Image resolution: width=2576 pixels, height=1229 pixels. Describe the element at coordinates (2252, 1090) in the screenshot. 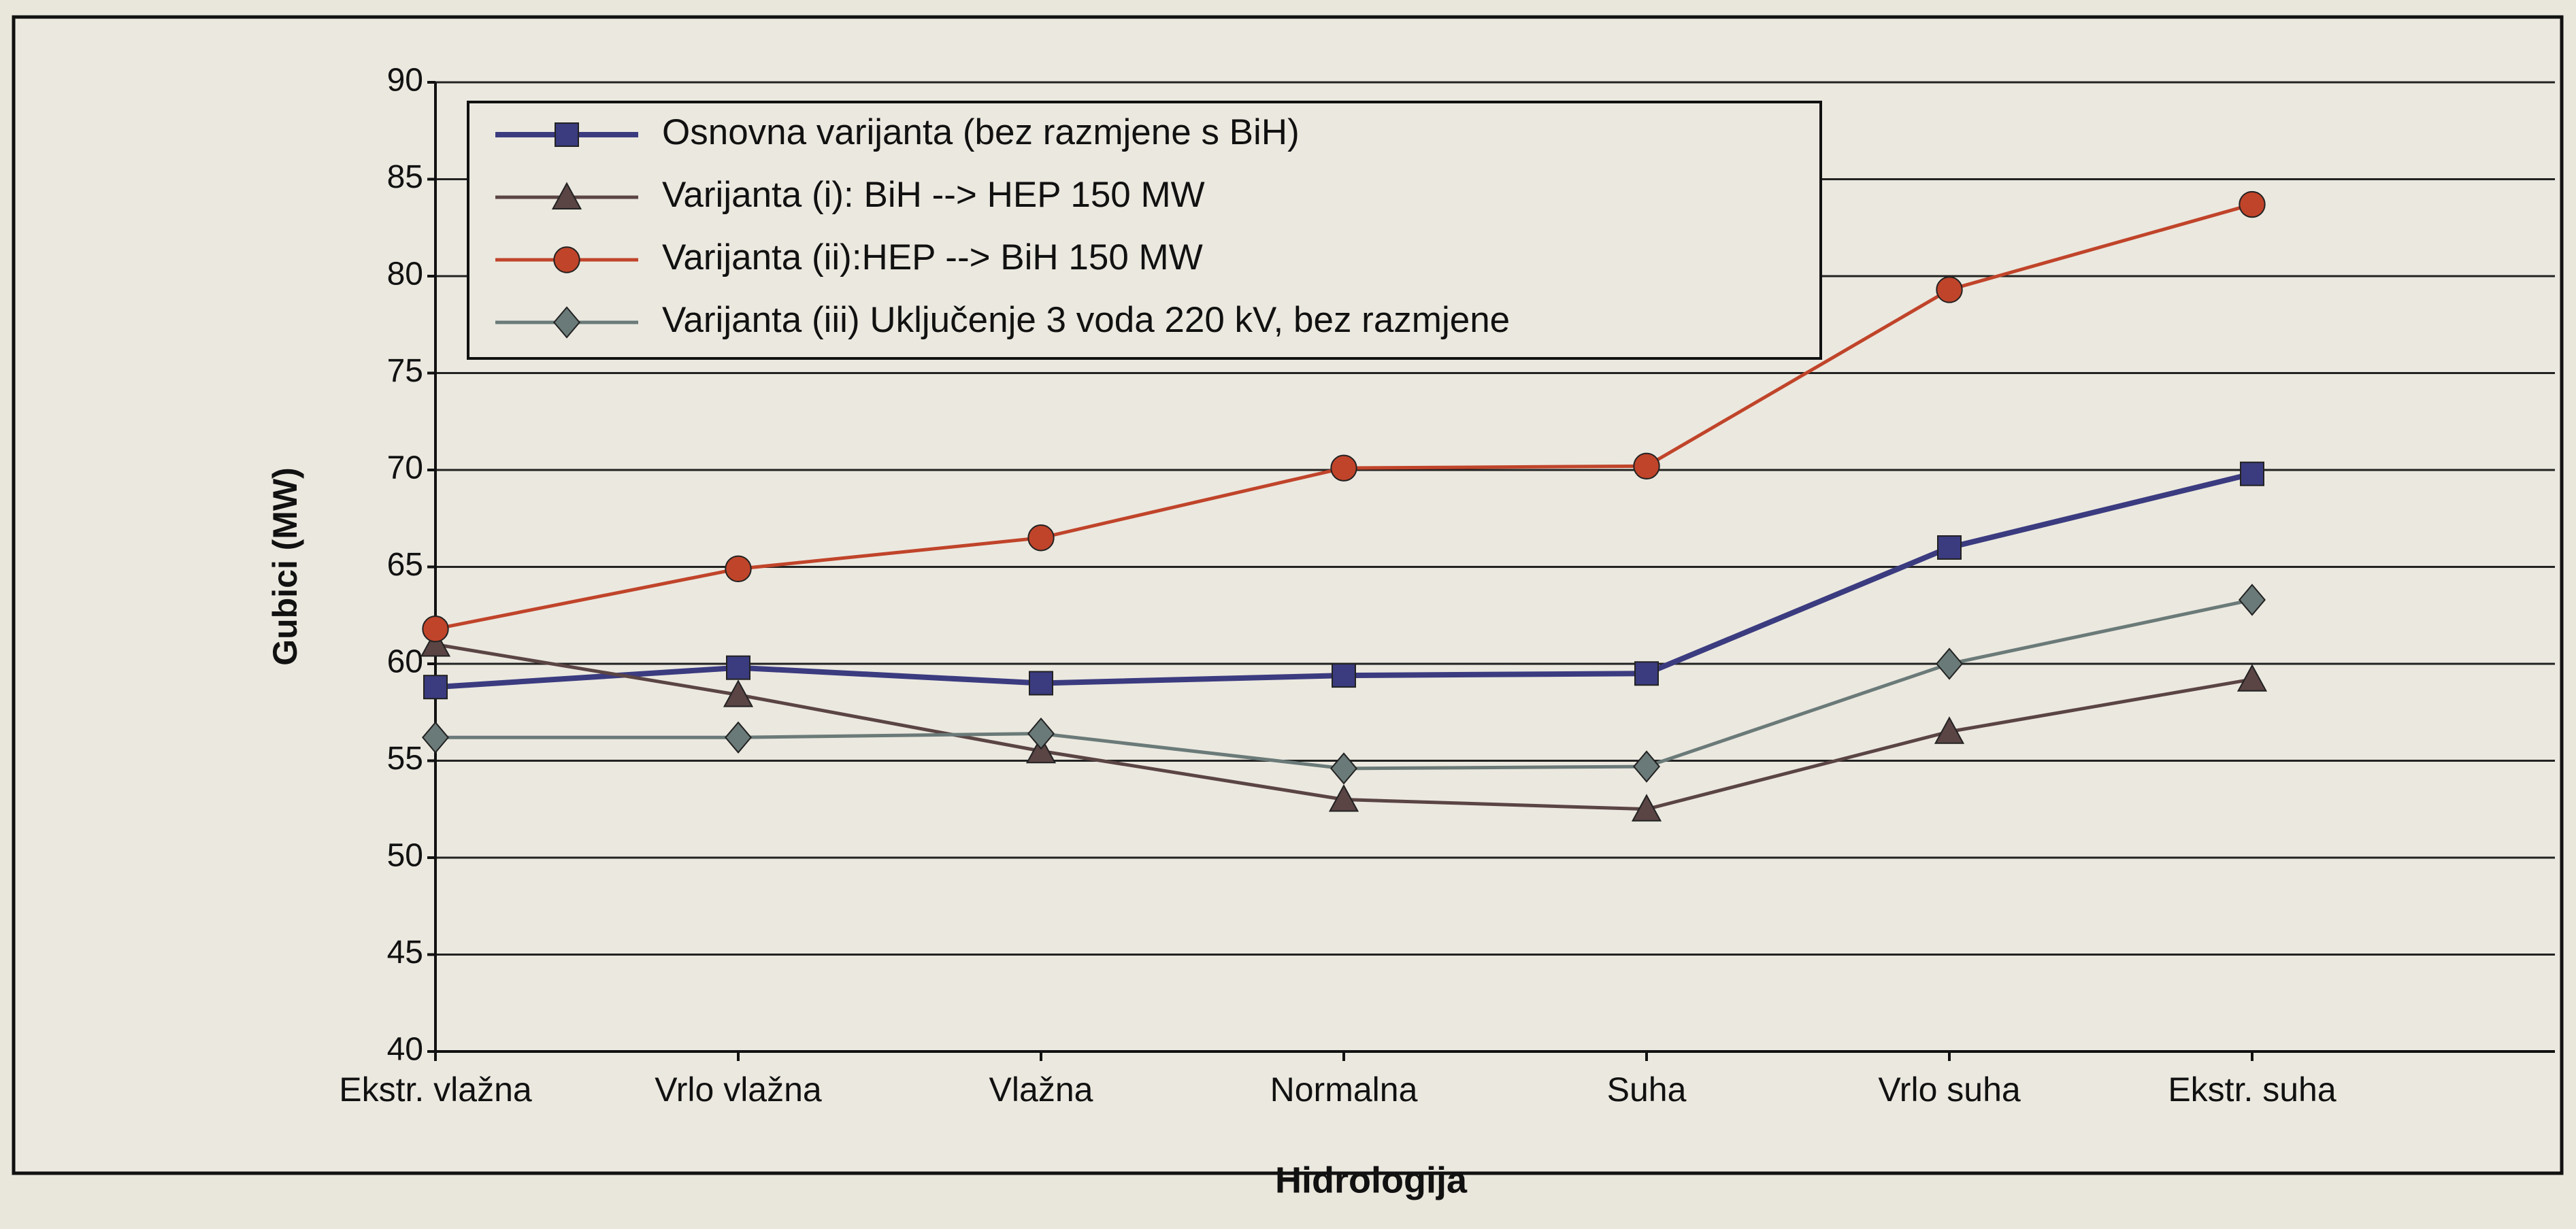

I see `x-tick-label: Ekstr. suha` at that location.